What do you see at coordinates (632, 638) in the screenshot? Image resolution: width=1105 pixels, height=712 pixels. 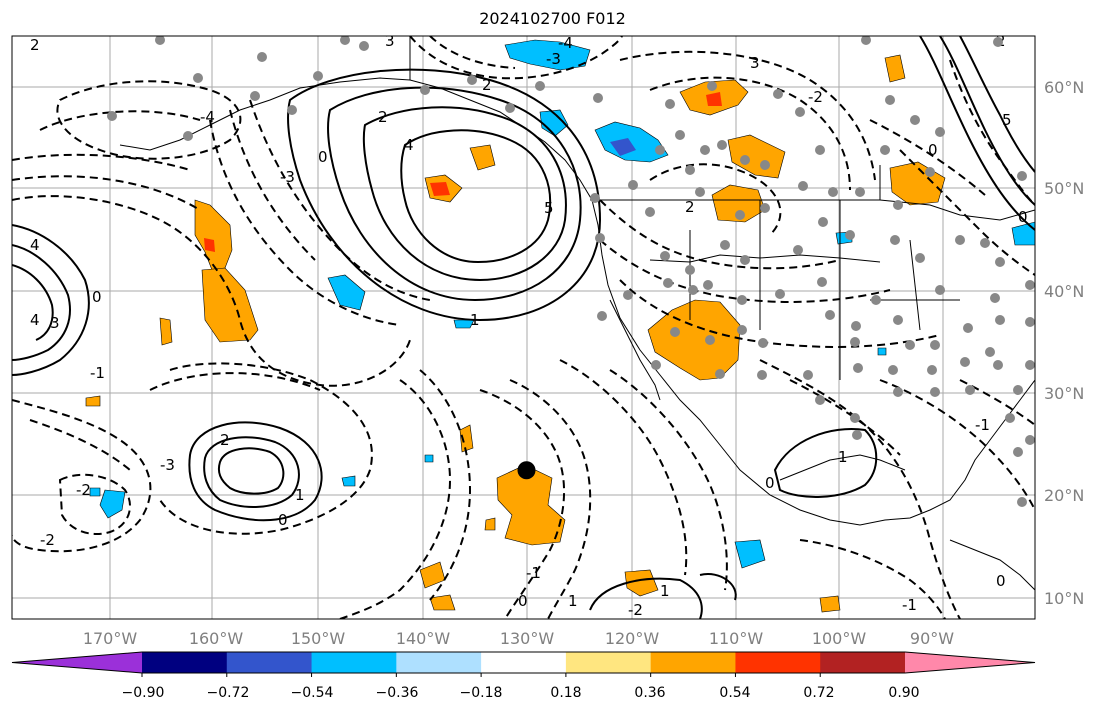 I see `lon-label: 120°W` at bounding box center [632, 638].